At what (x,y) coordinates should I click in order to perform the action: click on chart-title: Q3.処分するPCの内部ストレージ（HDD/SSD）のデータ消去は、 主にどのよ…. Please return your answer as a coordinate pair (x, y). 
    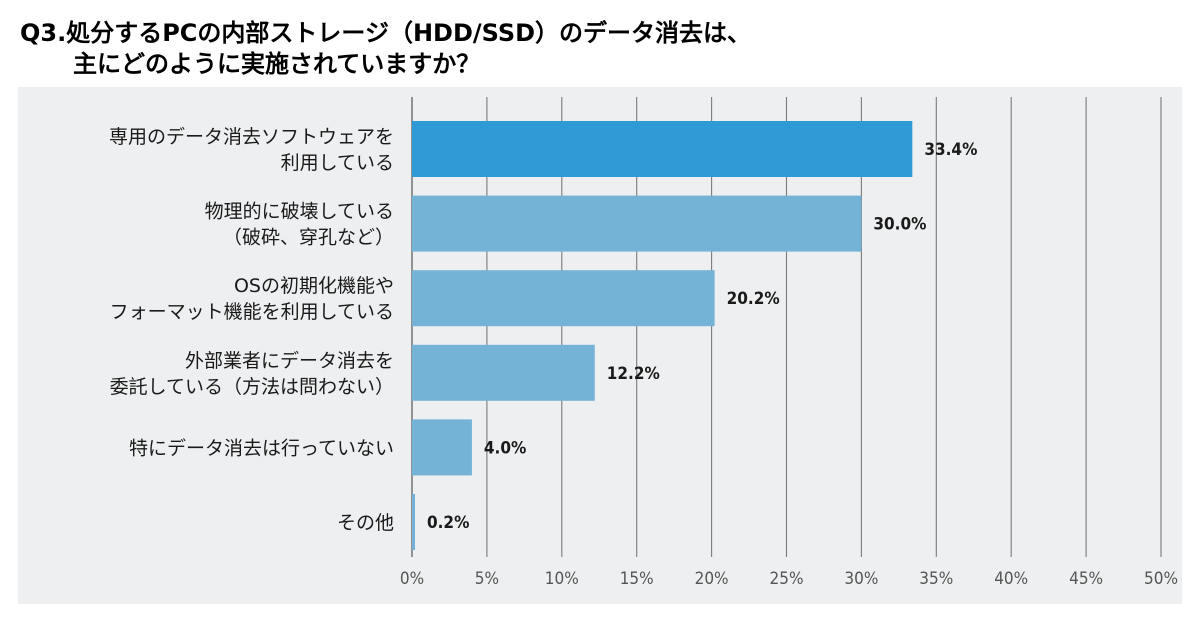
    Looking at the image, I should click on (385, 49).